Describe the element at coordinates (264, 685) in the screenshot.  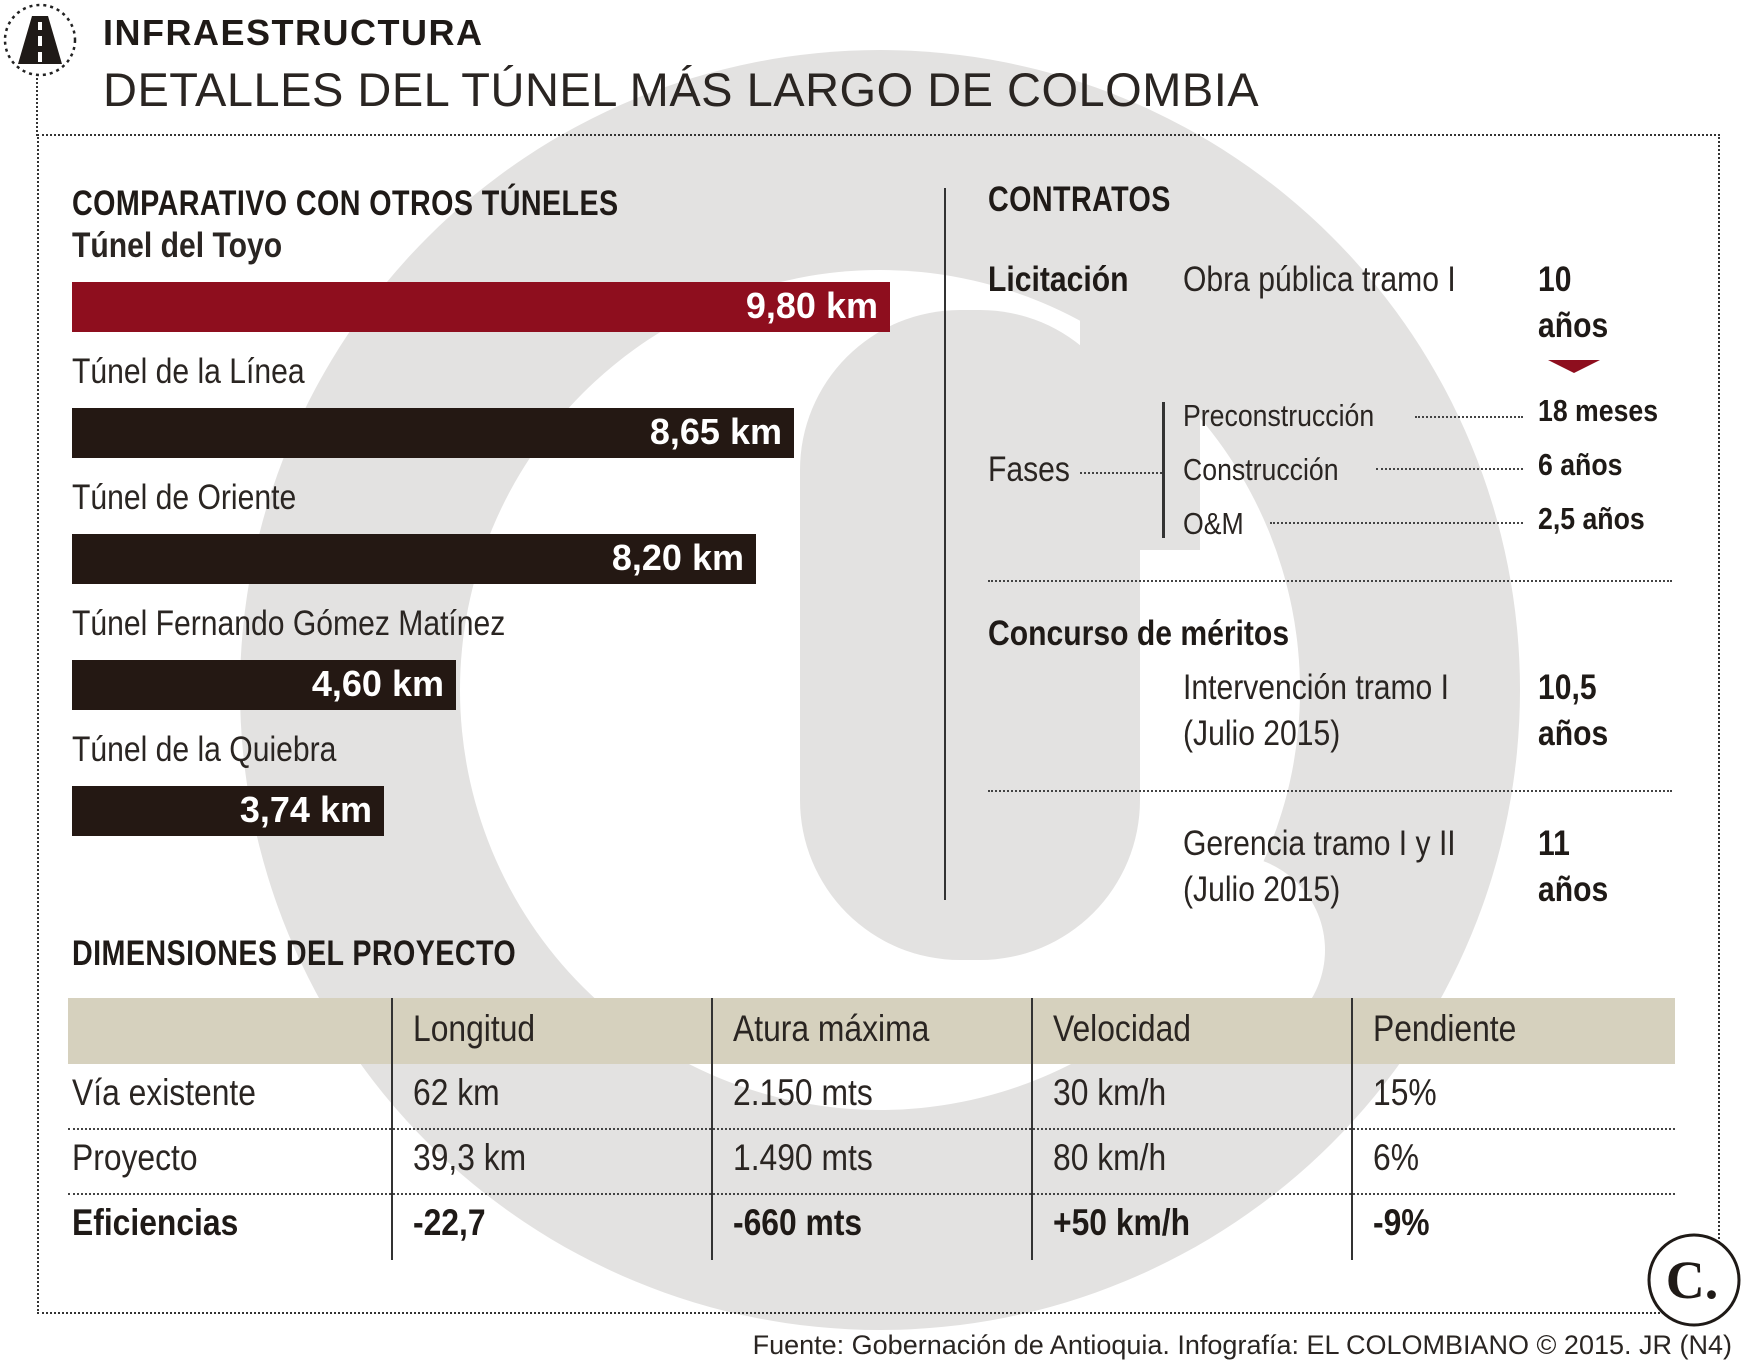
I see `bar: 4,60 km` at that location.